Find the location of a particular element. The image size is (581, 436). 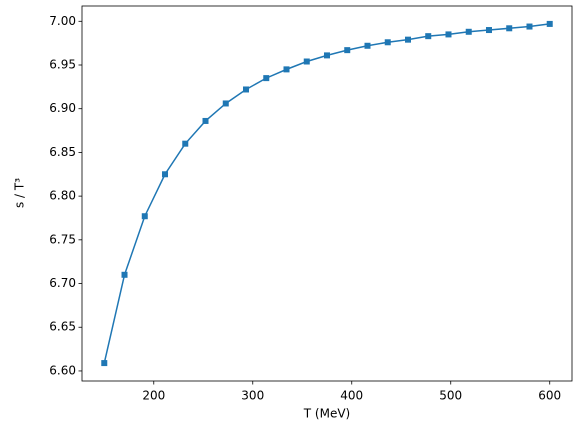

y-tick-label: 6.70 is located at coordinates (62, 283).